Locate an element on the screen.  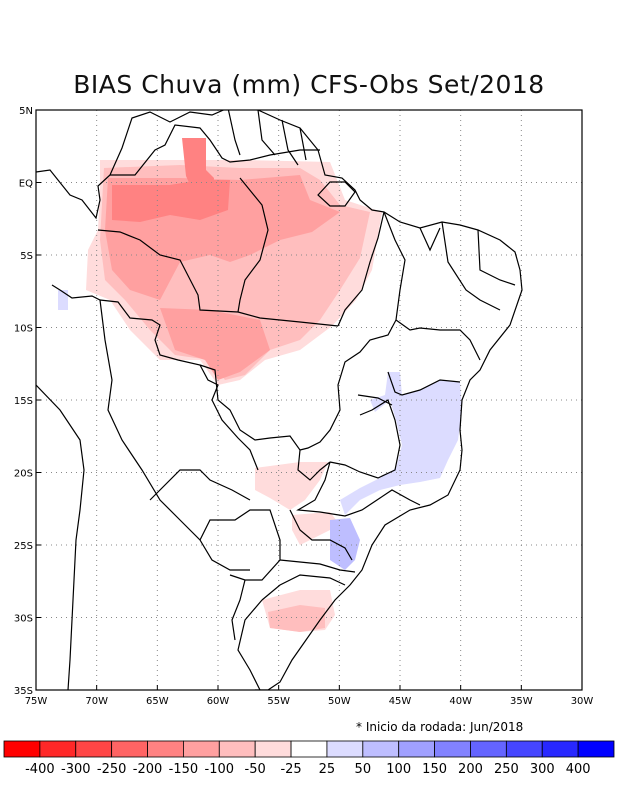
border-brazil-west is located at coordinates (218, 278).